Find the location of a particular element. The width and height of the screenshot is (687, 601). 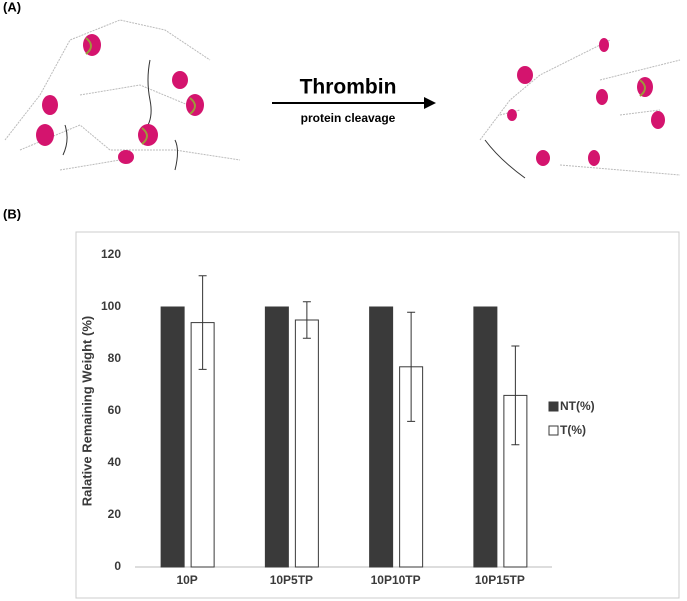

y-tick-label: 60 is located at coordinates (115, 410).